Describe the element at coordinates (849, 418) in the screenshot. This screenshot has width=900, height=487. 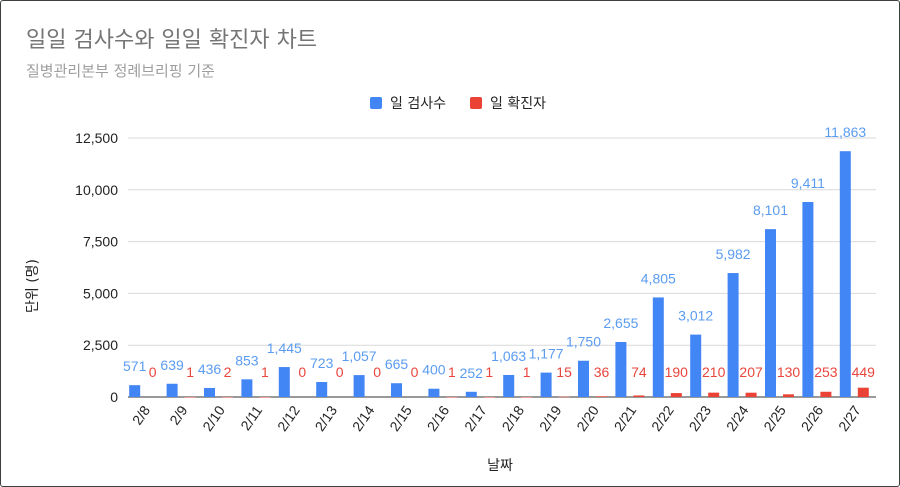
I see `x-tick-label: 2/27` at that location.